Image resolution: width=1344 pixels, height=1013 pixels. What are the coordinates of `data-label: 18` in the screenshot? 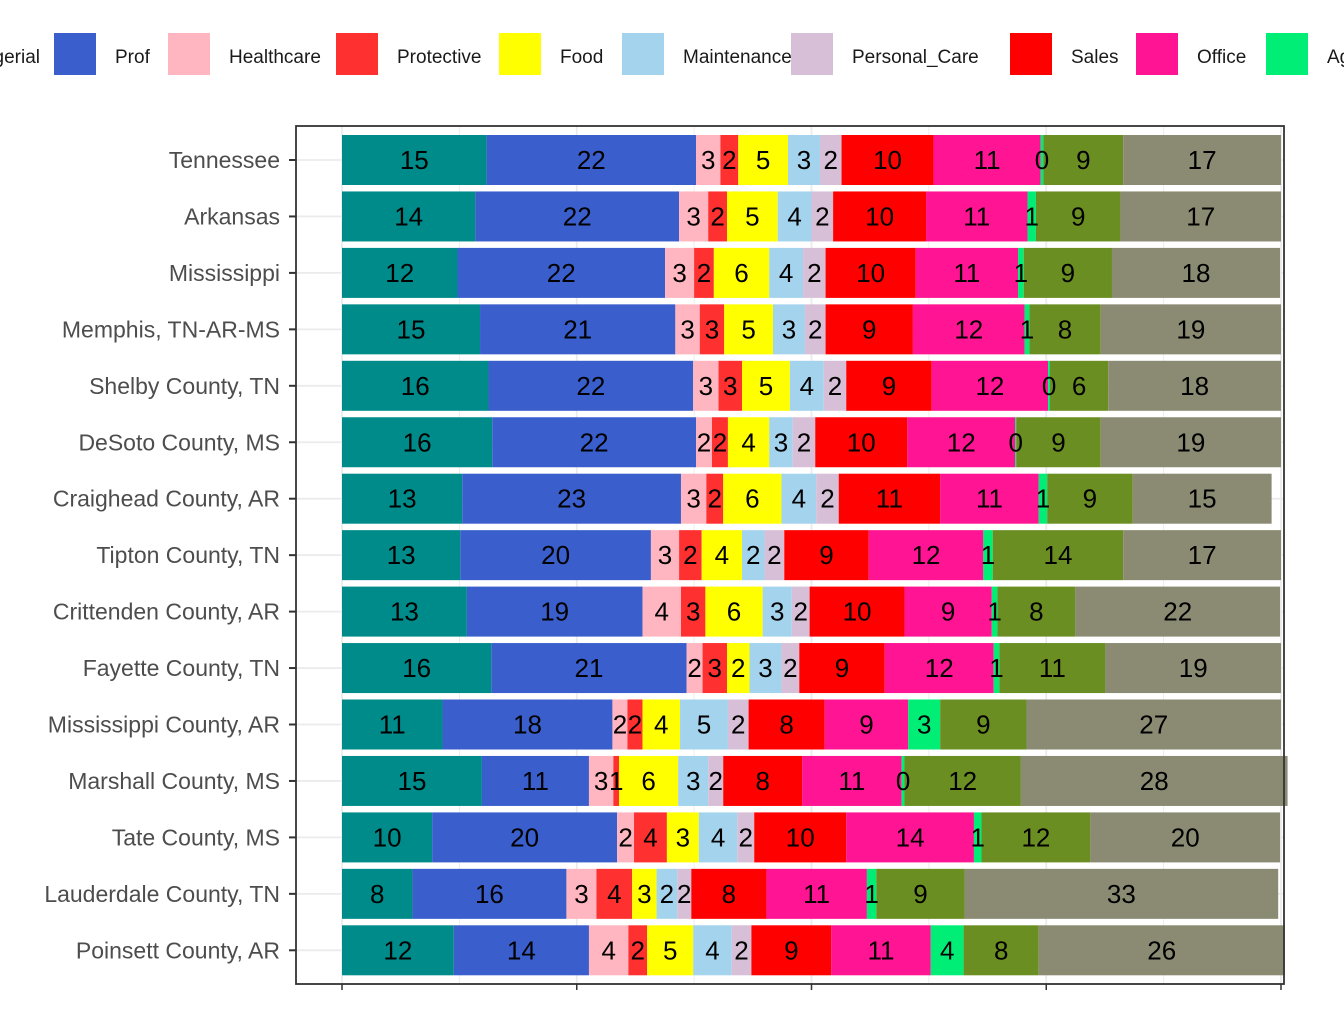 It's located at (1194, 386).